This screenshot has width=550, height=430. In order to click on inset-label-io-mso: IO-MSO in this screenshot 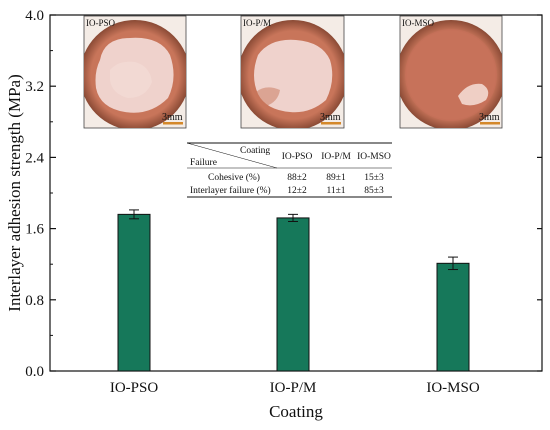, I will do `click(418, 23)`.